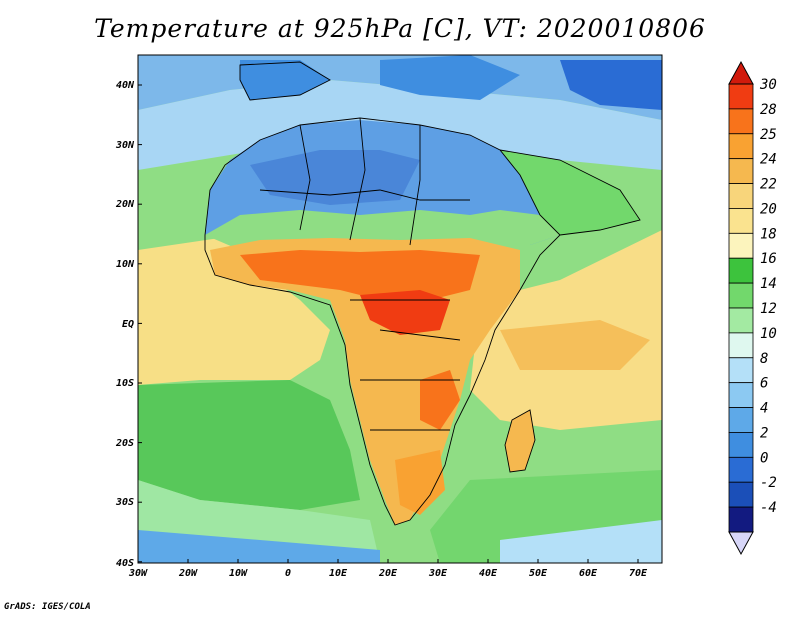  I want to click on lon-label: 40E, so click(488, 573).